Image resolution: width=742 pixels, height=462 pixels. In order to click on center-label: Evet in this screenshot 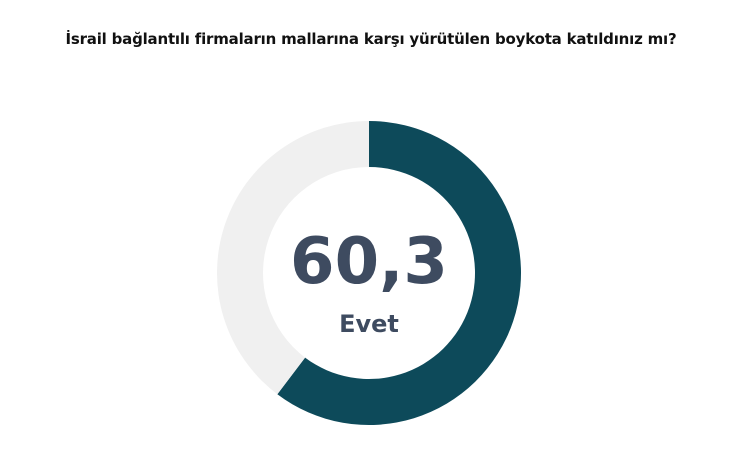, I will do `click(369, 324)`.